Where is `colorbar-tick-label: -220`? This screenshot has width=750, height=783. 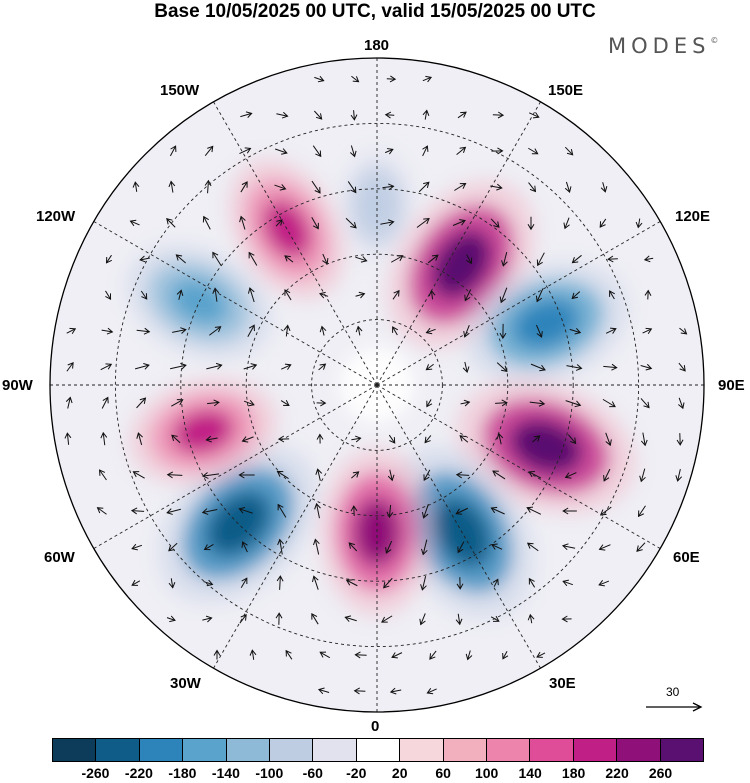 colorbar-tick-label: -220 is located at coordinates (138, 773).